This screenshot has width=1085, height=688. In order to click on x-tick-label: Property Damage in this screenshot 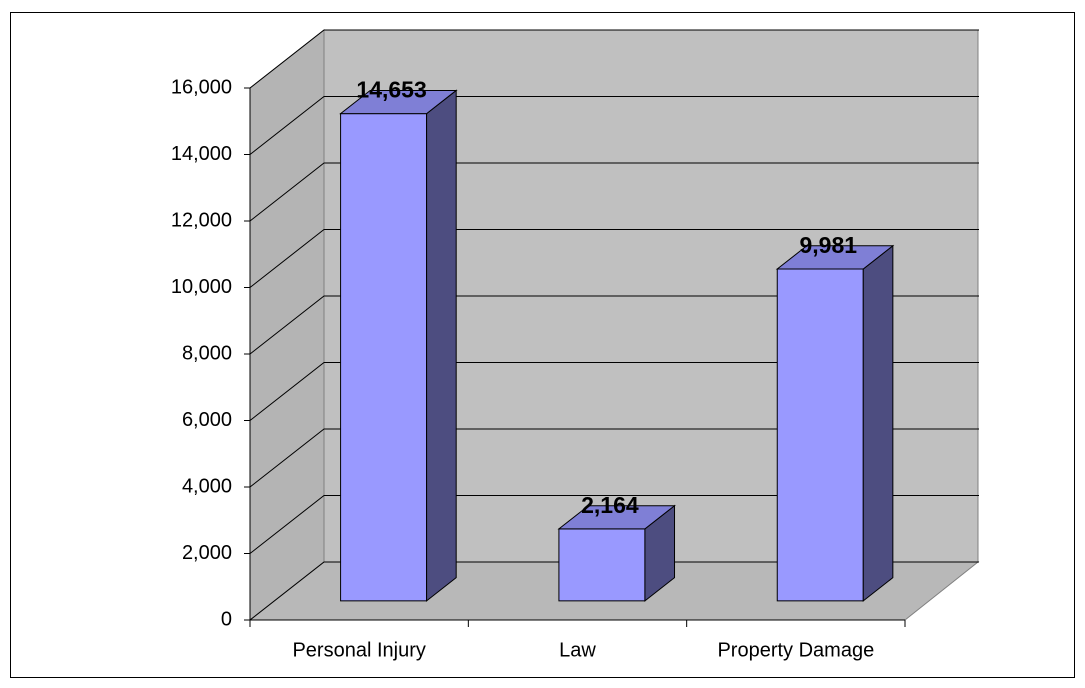, I will do `click(795, 650)`.